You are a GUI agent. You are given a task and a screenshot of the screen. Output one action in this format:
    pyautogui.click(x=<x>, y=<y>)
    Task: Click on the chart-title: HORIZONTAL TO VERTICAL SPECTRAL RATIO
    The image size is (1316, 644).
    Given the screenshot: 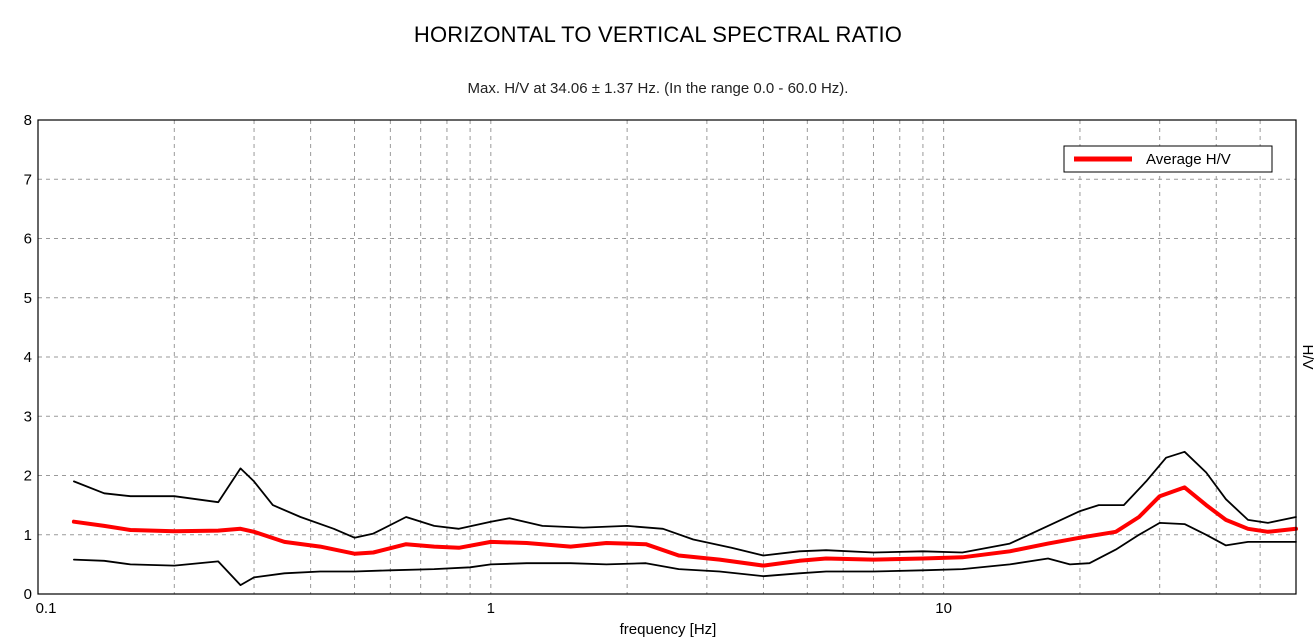 What is the action you would take?
    pyautogui.click(x=658, y=34)
    